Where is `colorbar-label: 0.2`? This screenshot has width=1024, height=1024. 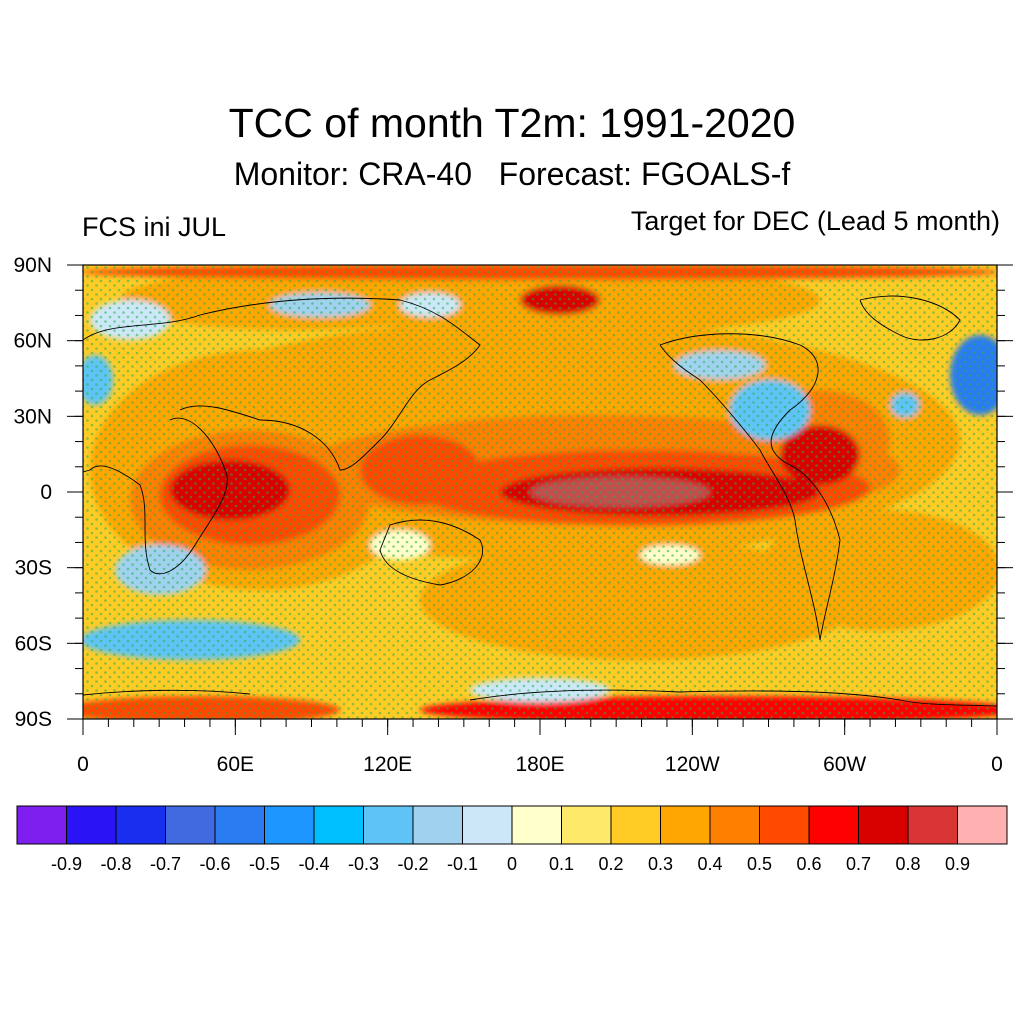
colorbar-label: 0.2 is located at coordinates (610, 864).